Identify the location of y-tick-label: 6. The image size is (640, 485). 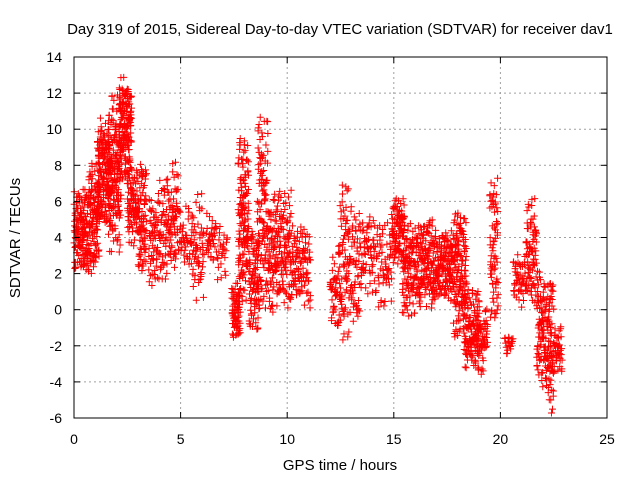
(58, 201).